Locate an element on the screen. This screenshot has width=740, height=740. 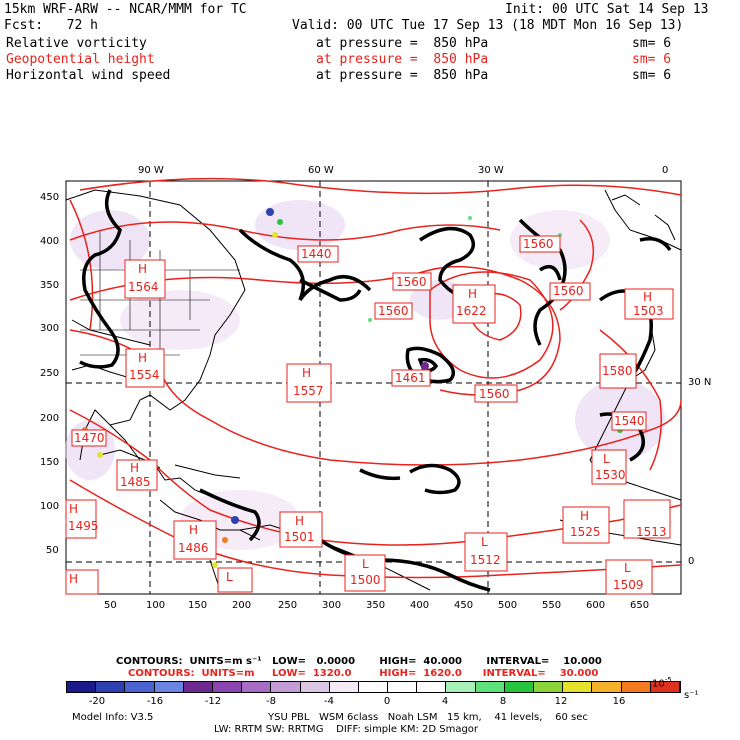
scale-label: 12 is located at coordinates (561, 701).